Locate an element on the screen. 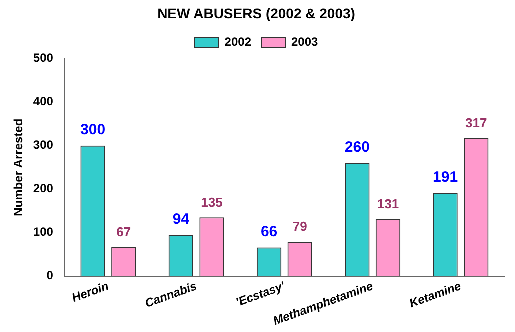 The height and width of the screenshot is (332, 515). chart-title: NEW ABUSERS (2002 & 2003) is located at coordinates (257, 13).